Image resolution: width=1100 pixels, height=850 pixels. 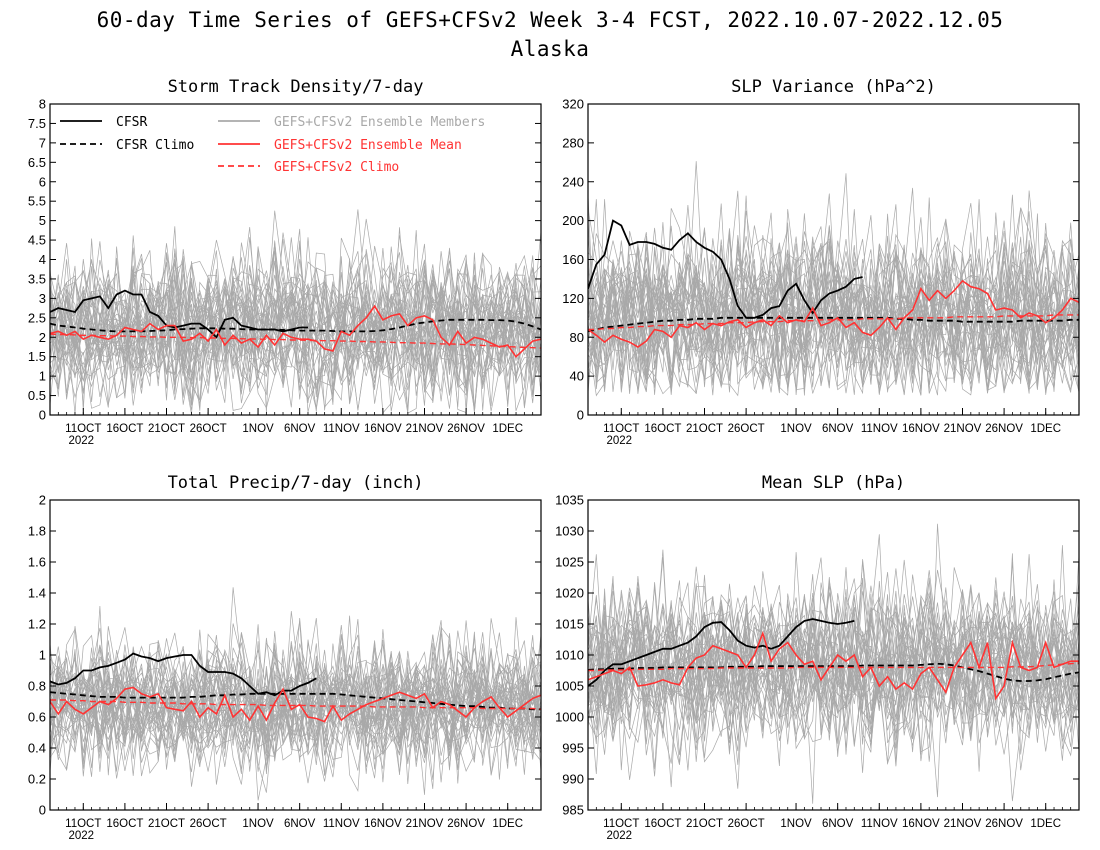 I want to click on y-tick-label: 1010, so click(x=569, y=655).